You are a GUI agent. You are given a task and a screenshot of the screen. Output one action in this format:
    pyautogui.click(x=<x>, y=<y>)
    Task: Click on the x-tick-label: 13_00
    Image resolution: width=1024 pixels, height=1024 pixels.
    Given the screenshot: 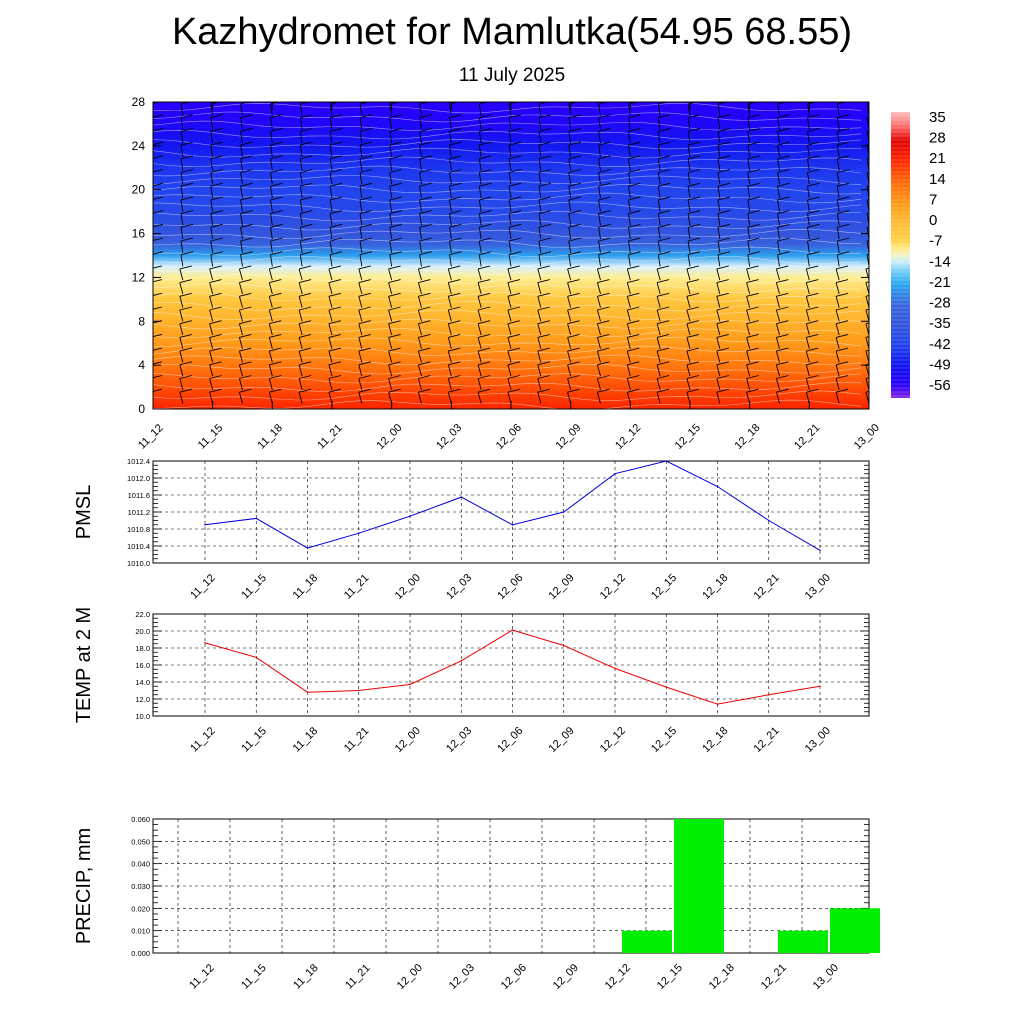 What is the action you would take?
    pyautogui.click(x=867, y=437)
    